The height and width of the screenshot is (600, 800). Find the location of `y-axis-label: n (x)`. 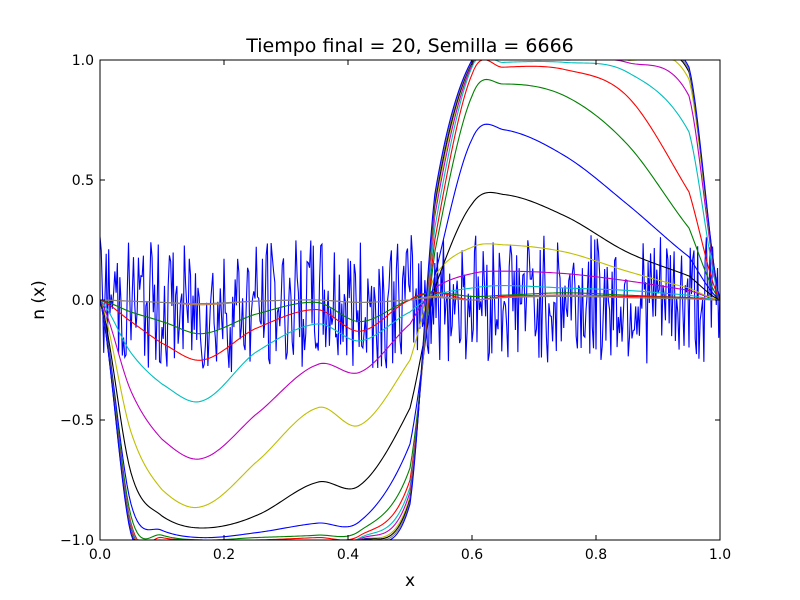

y-axis-label: n (x) is located at coordinates (39, 300).